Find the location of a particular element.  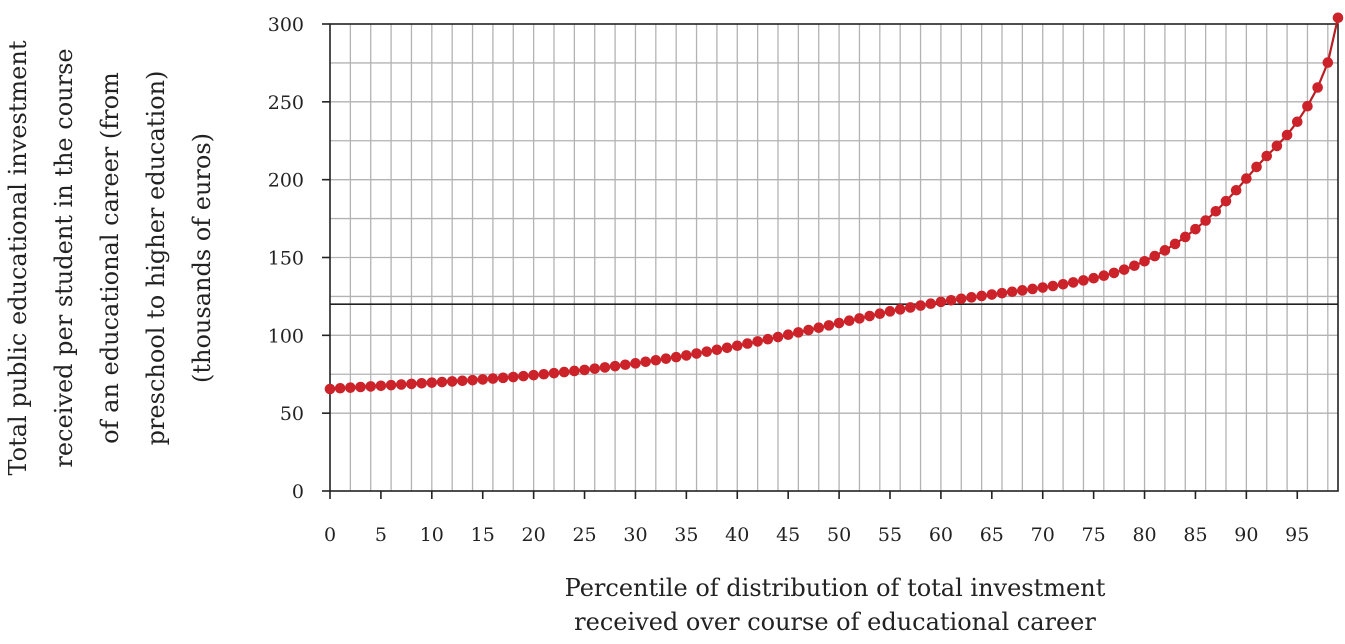

x-tick-label: 20 is located at coordinates (534, 535).